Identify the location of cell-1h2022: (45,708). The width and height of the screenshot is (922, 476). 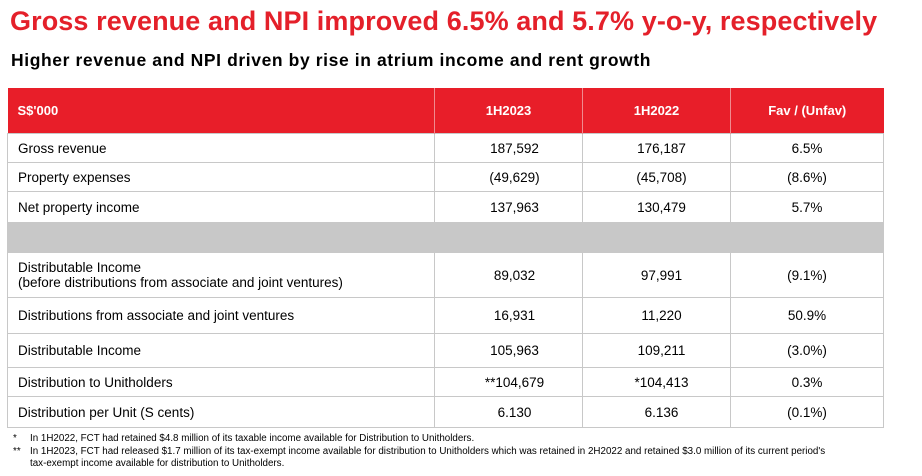
(656, 177).